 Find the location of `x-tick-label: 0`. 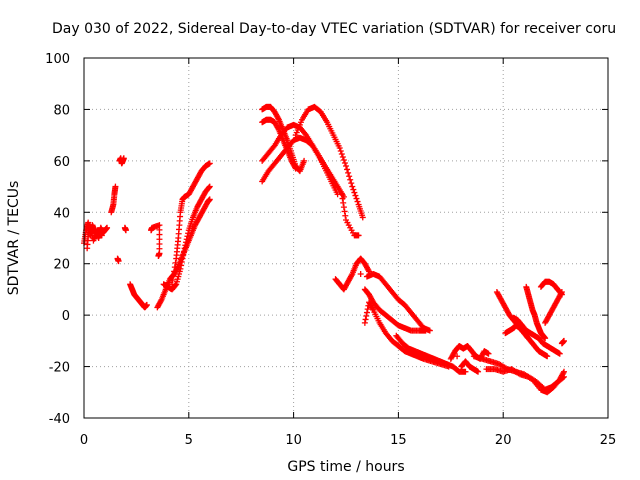

x-tick-label: 0 is located at coordinates (84, 440).